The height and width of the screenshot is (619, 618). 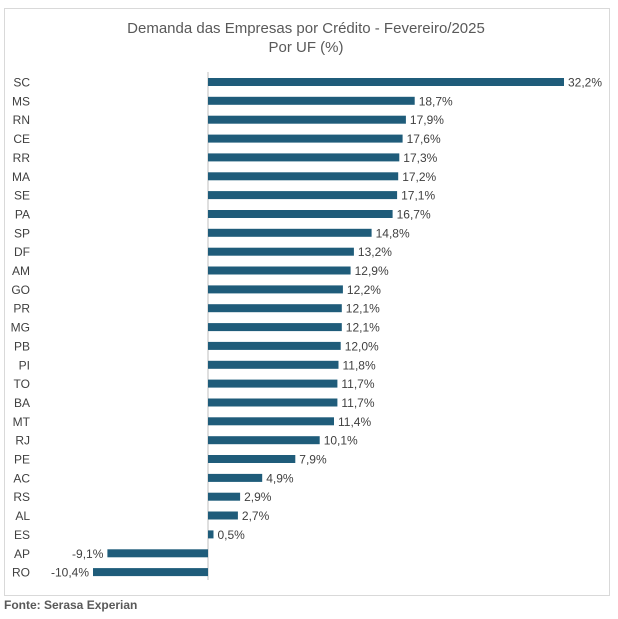 What do you see at coordinates (22, 403) in the screenshot?
I see `category-label: BA` at bounding box center [22, 403].